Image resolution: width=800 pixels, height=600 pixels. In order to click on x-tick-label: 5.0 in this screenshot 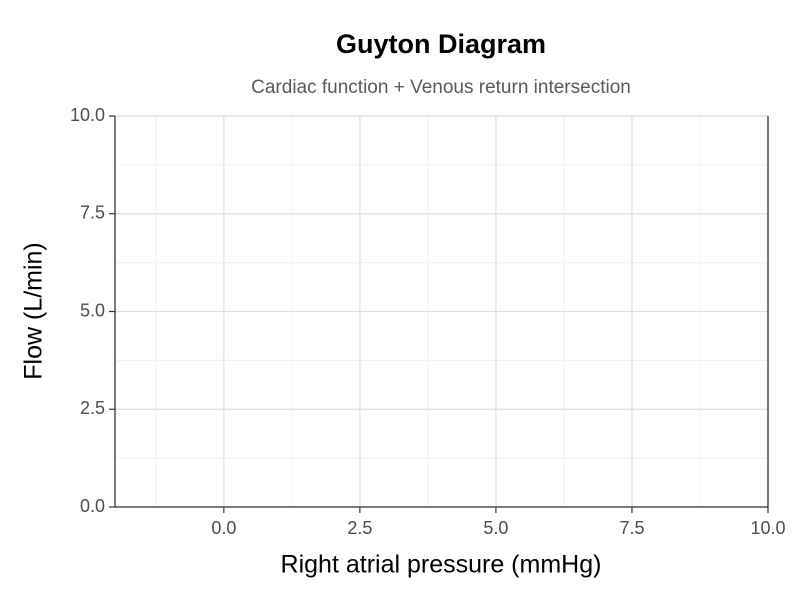, I will do `click(495, 528)`.